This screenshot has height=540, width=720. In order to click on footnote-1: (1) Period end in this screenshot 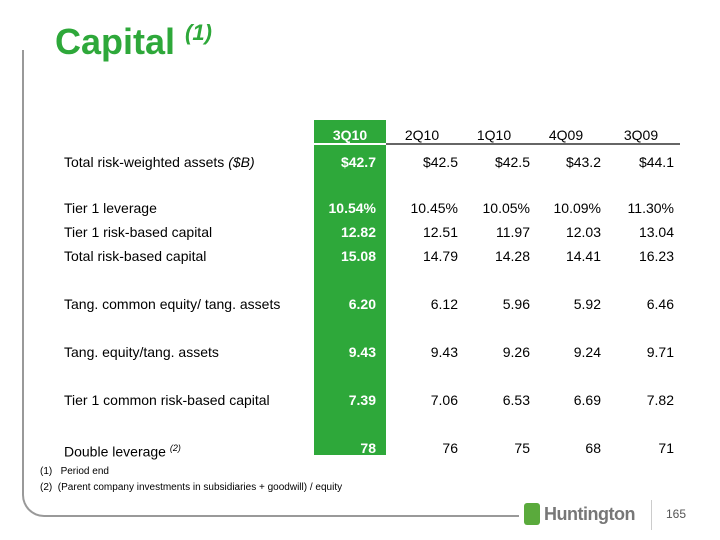, I will do `click(74, 471)`.